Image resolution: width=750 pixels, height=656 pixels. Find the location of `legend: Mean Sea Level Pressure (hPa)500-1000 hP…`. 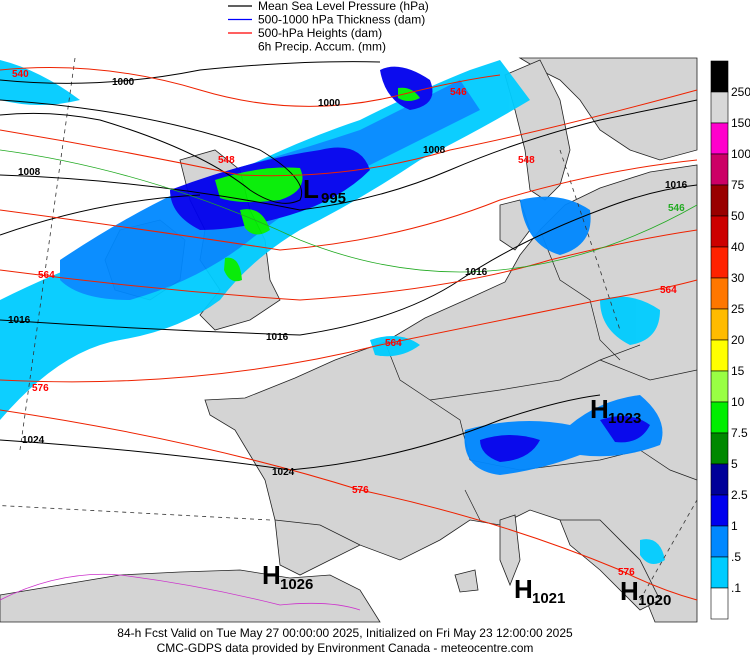

legend: Mean Sea Level Pressure (hPa)500-1000 hP… is located at coordinates (328, 27).